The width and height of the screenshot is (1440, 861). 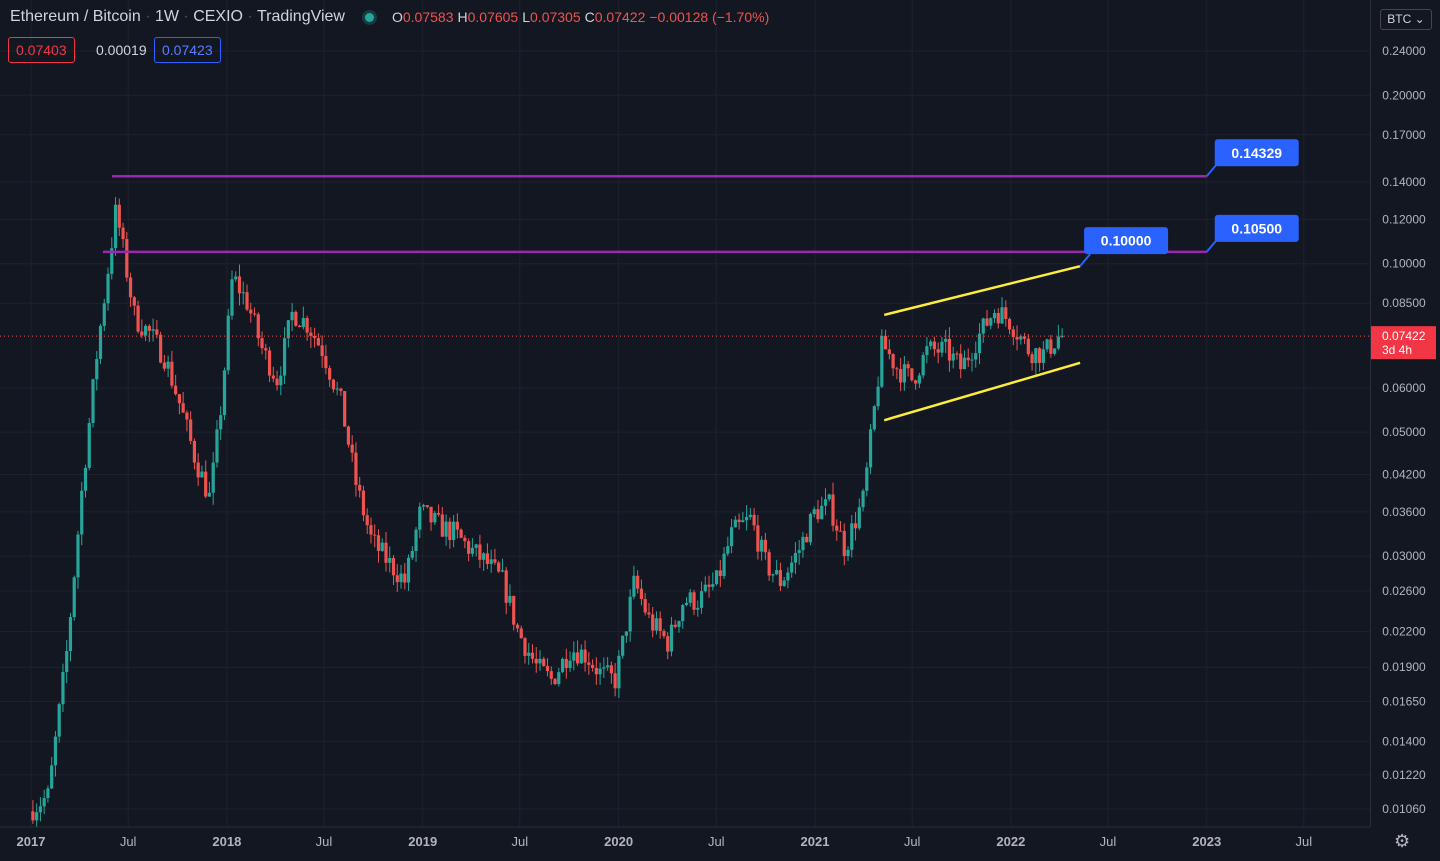 What do you see at coordinates (1402, 841) in the screenshot?
I see `gear-icon: ⚙` at bounding box center [1402, 841].